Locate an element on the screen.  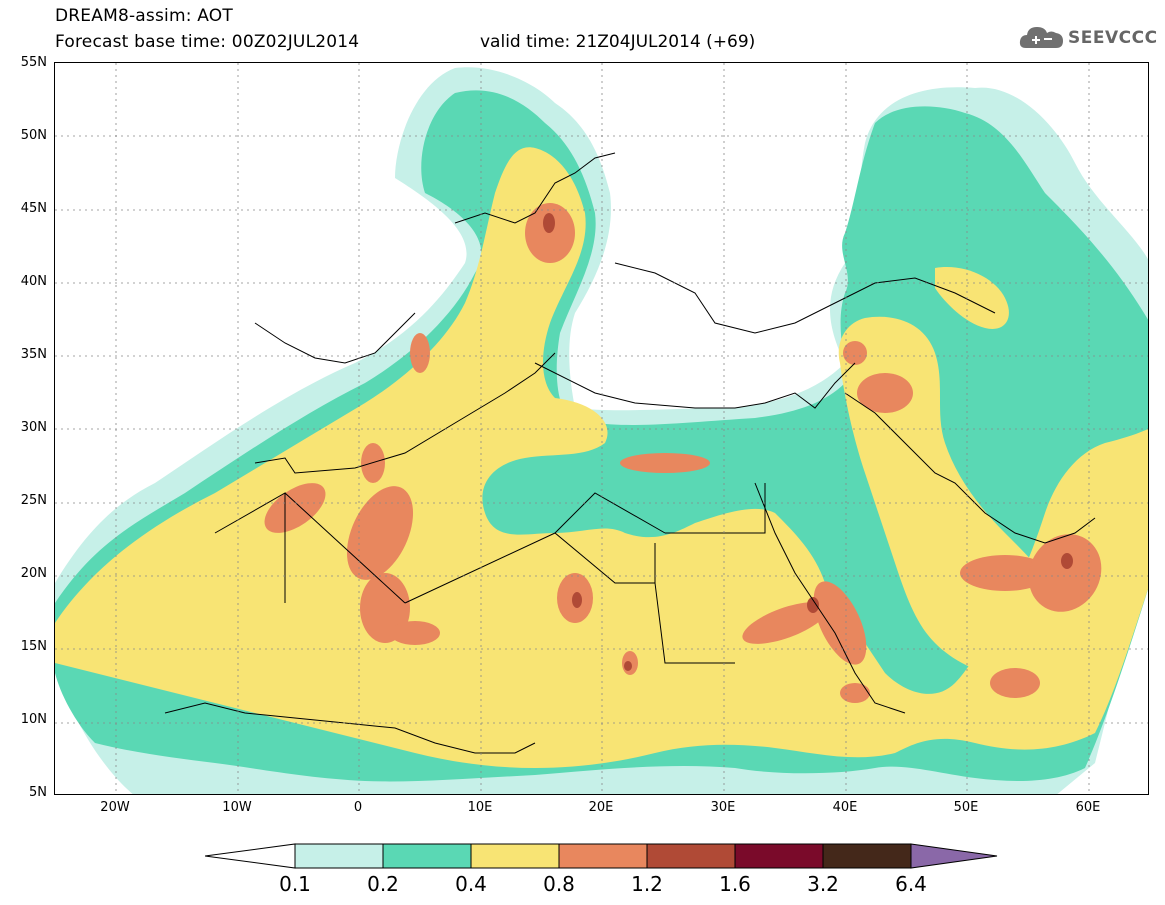
colorbar-label-2: 0.4 is located at coordinates (471, 884).